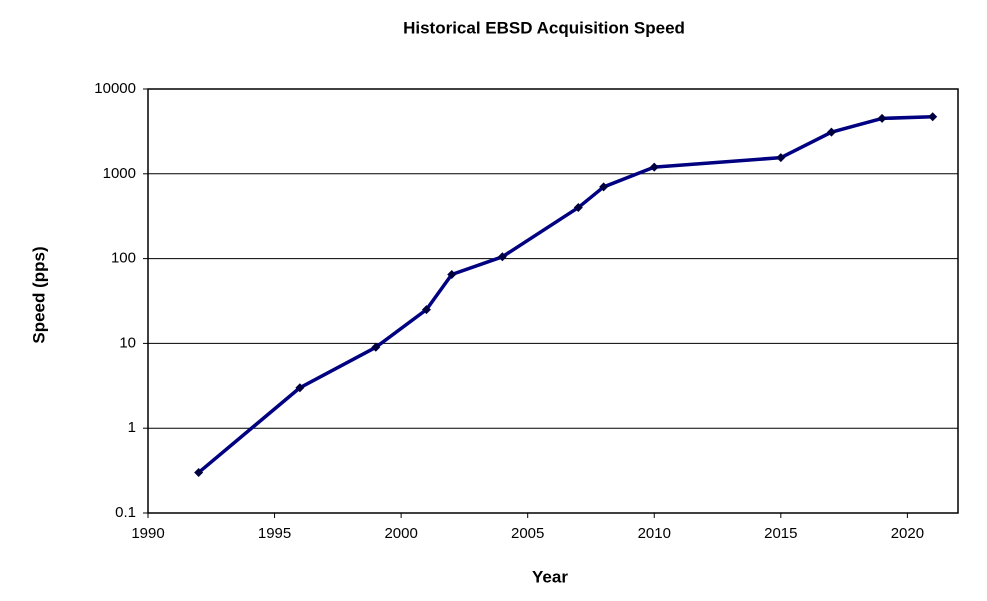  I want to click on y-tick-label: 1, so click(132, 427).